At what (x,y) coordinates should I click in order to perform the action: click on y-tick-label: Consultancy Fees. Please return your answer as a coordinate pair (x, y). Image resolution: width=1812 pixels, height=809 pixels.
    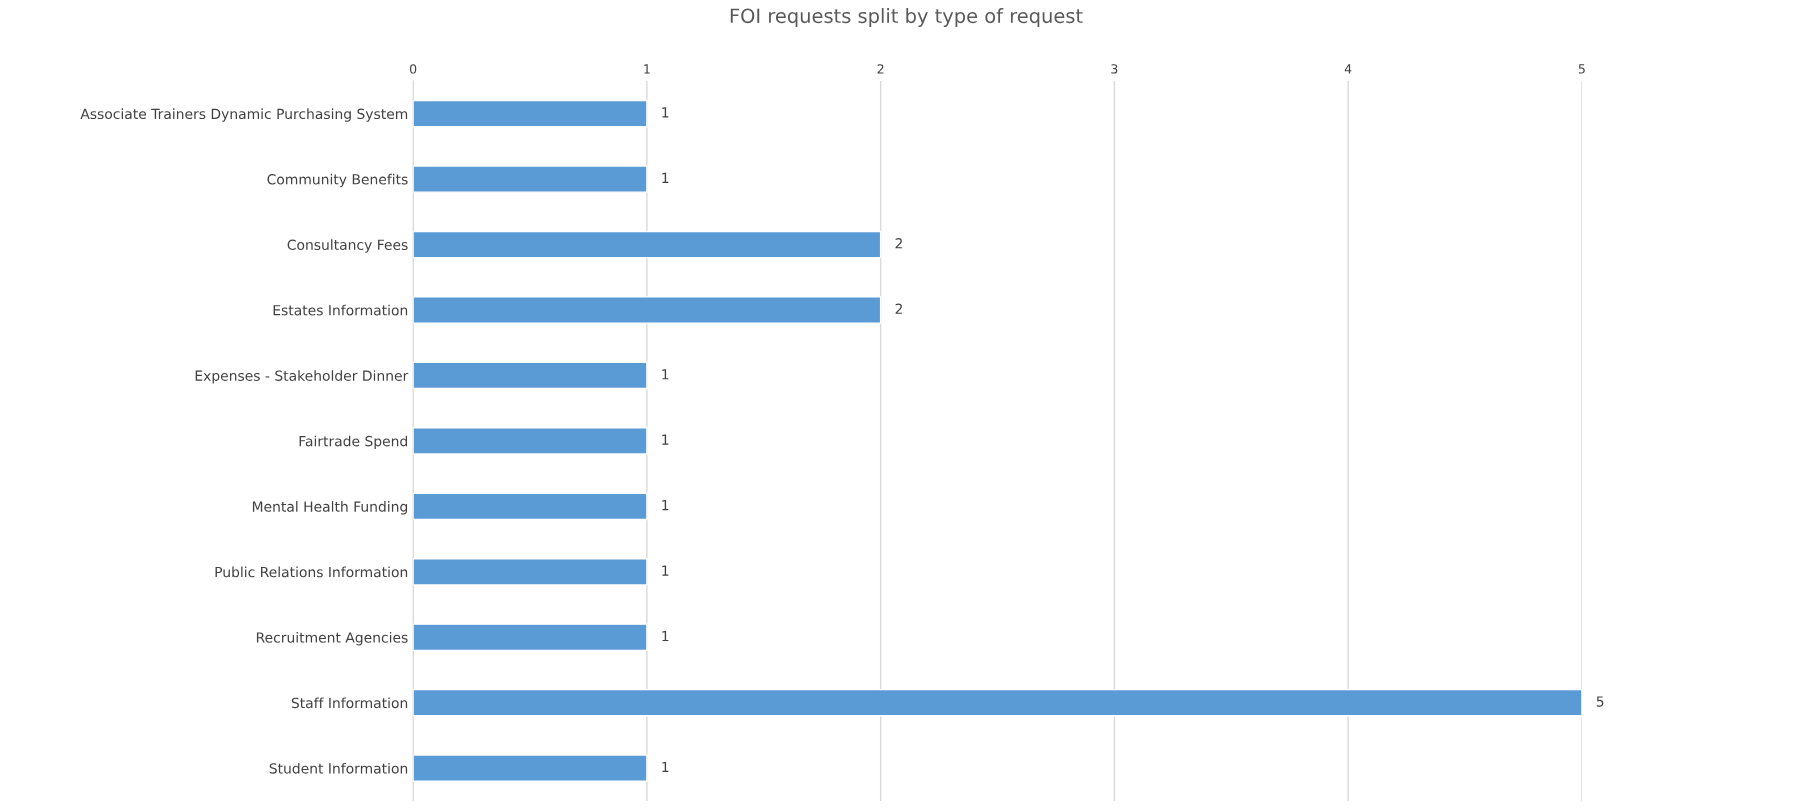
    Looking at the image, I should click on (347, 246).